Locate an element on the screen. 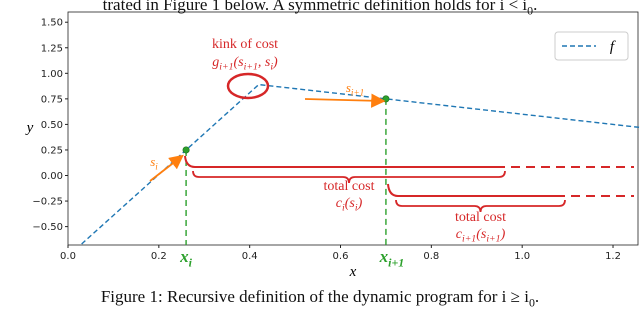  legend-box is located at coordinates (591, 46).